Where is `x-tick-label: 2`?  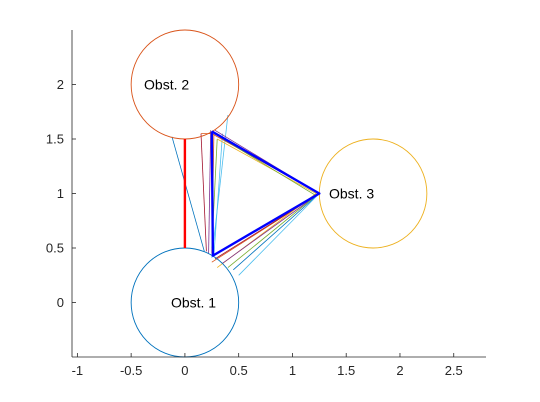
x-tick-label: 2 is located at coordinates (399, 370).